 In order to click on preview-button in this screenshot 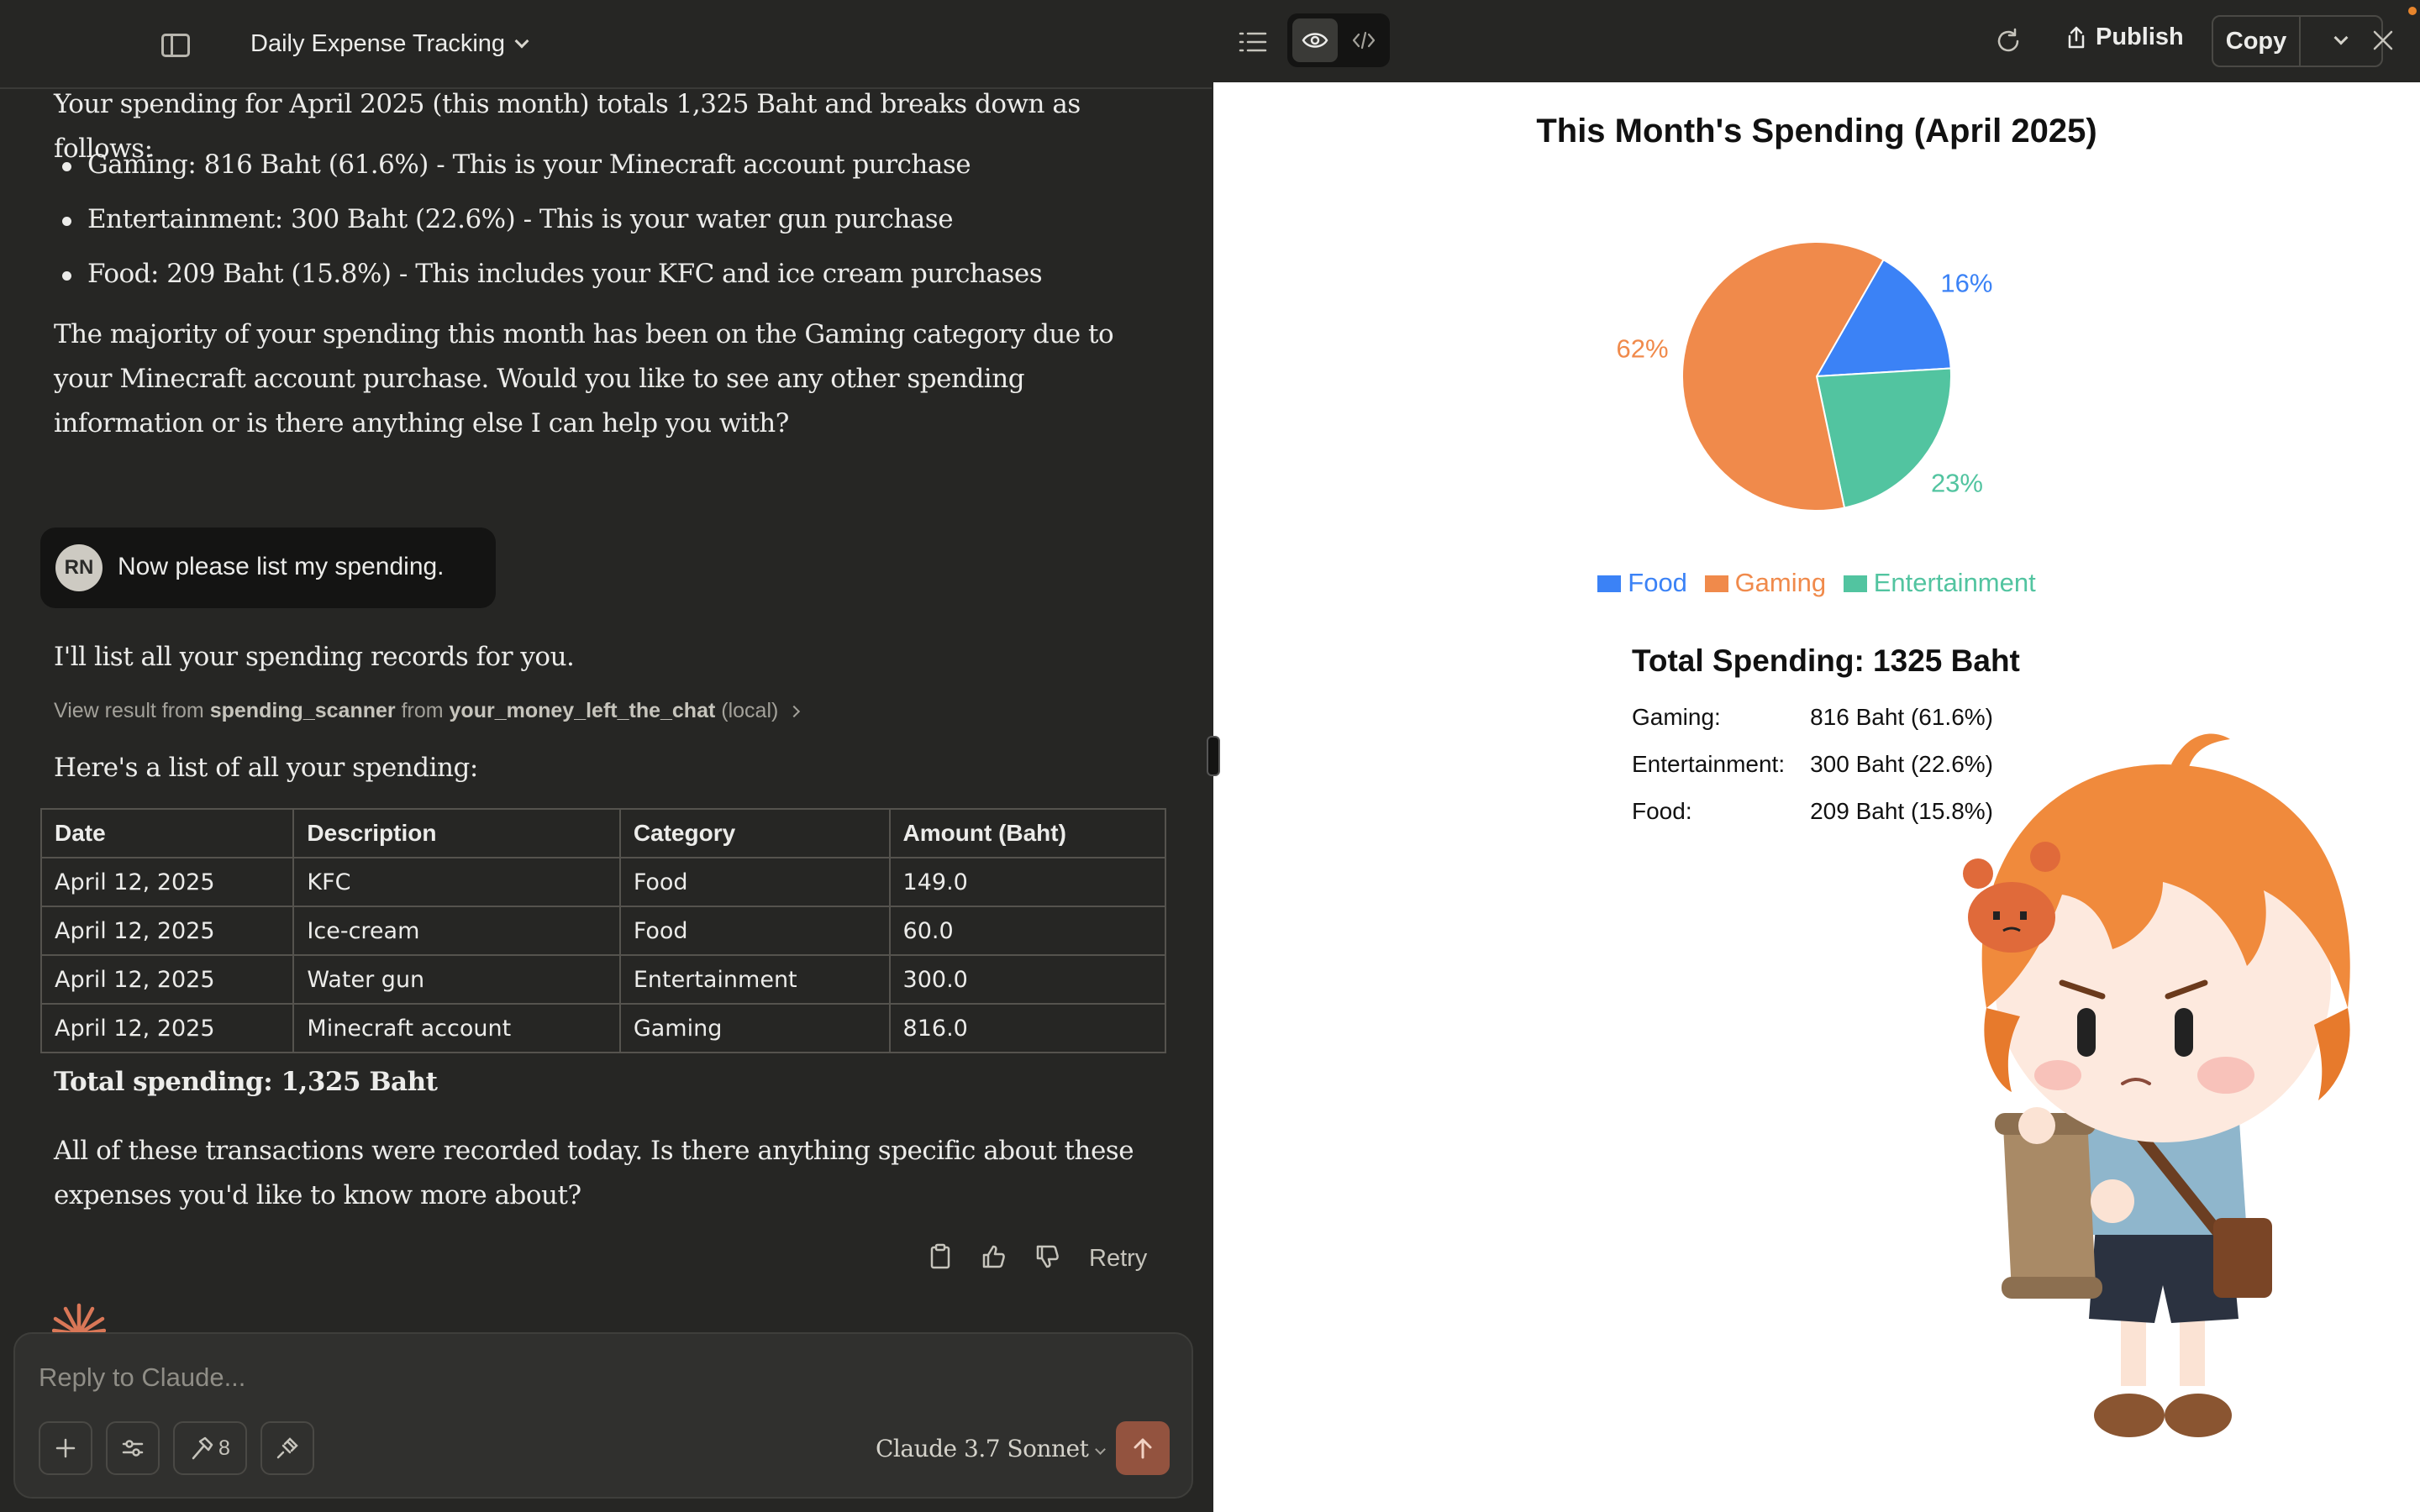, I will do `click(1315, 40)`.